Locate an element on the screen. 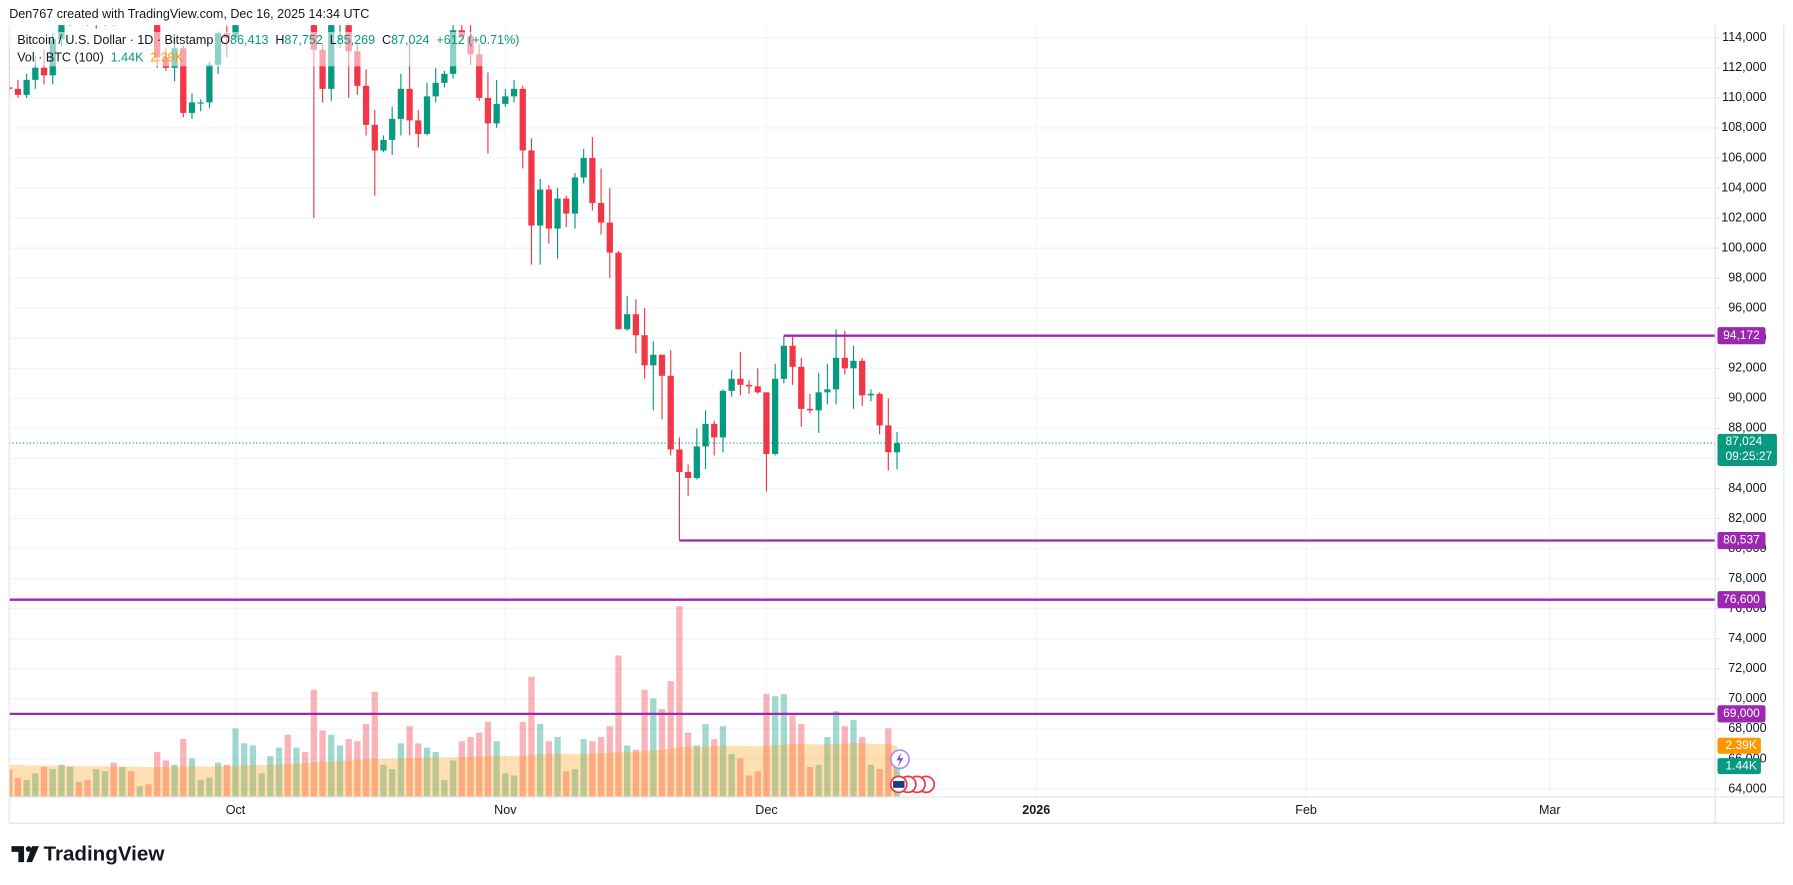 The height and width of the screenshot is (885, 1793). event-icon is located at coordinates (899, 784).